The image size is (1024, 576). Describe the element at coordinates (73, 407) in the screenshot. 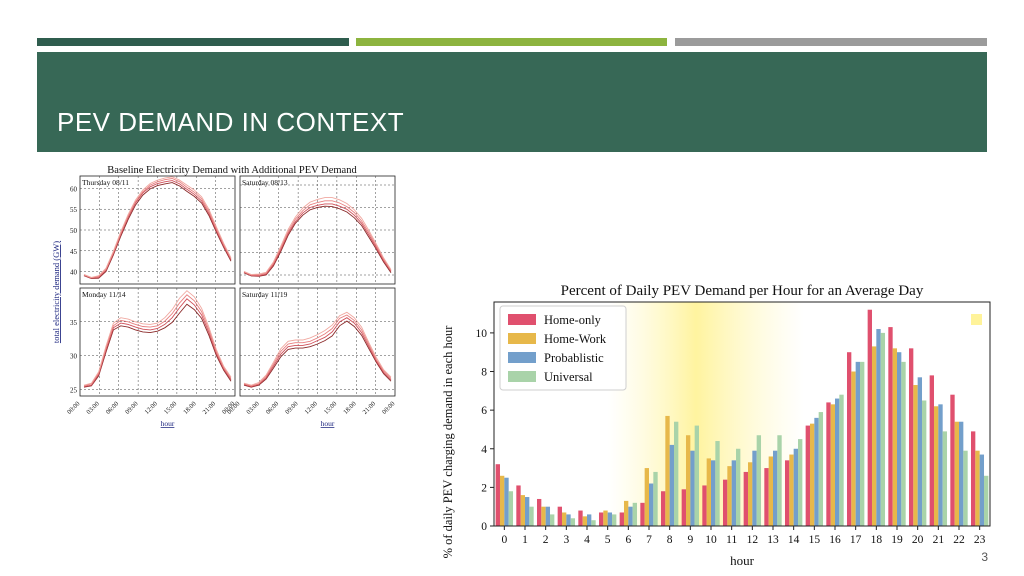

I see `x-tick-label: 00:00` at that location.